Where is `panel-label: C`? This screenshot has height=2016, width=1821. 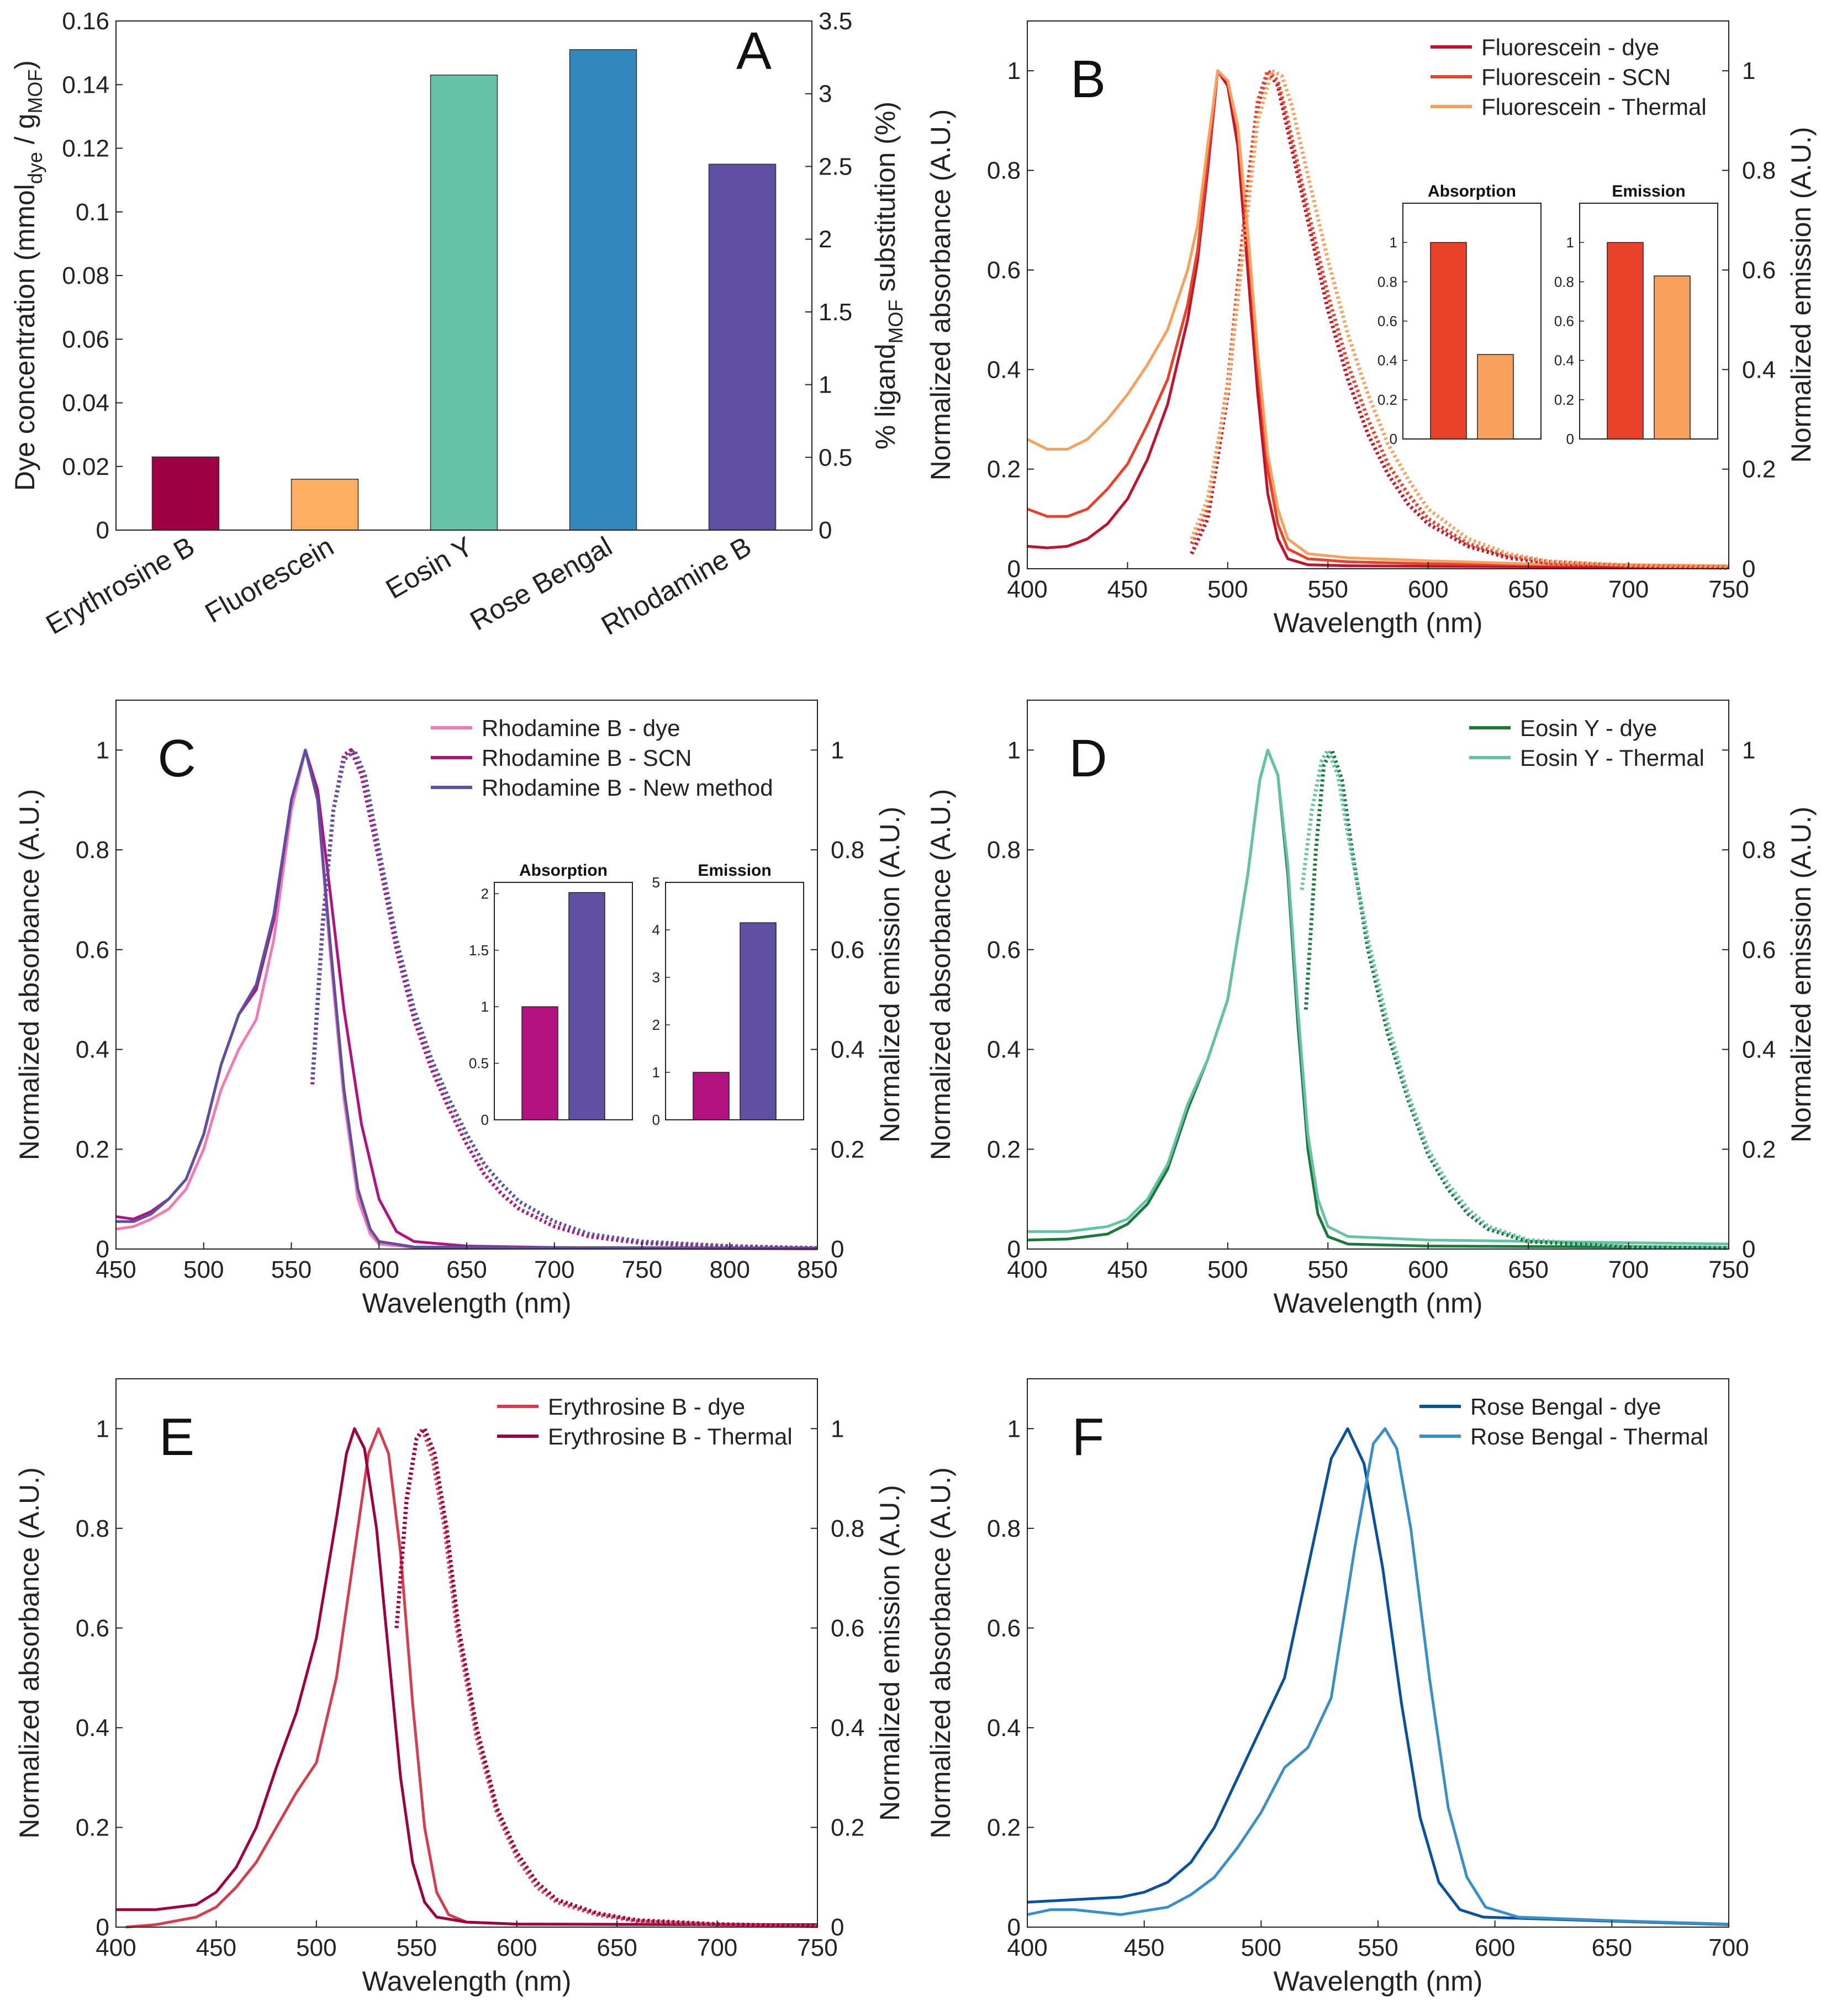
panel-label: C is located at coordinates (176, 758).